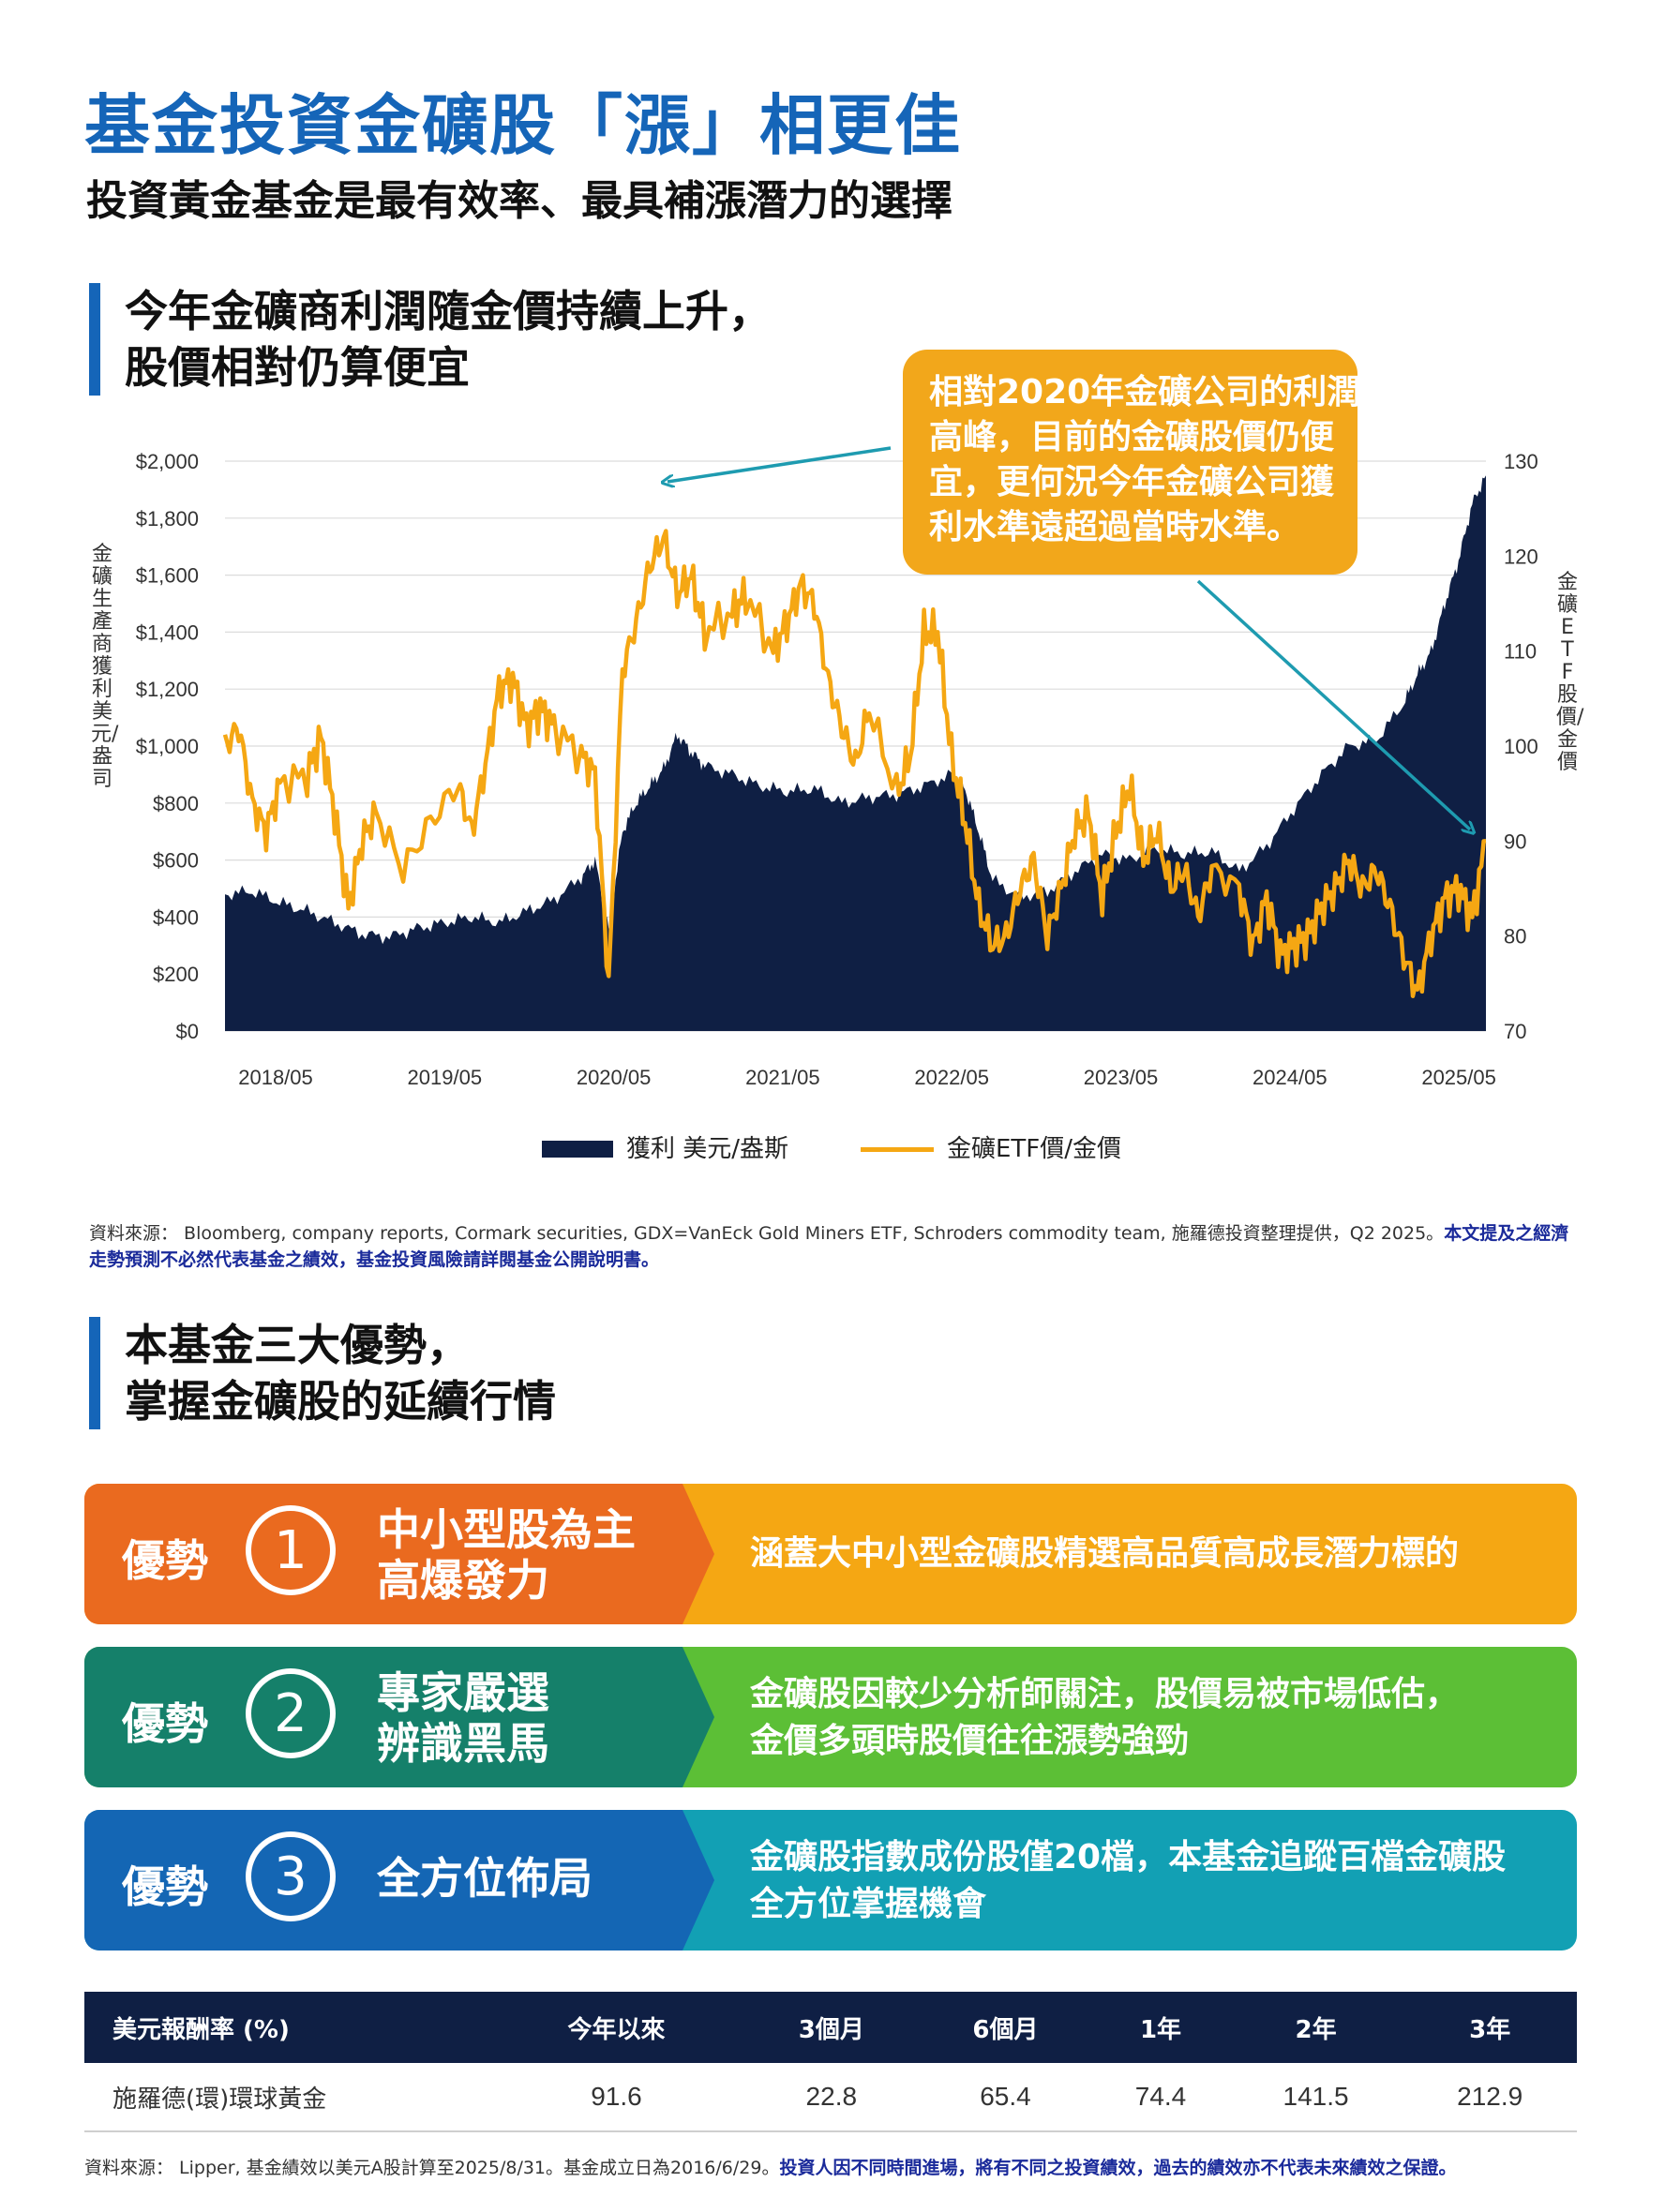  Describe the element at coordinates (1290, 1077) in the screenshot. I see `x-tick: 2024/05` at that location.